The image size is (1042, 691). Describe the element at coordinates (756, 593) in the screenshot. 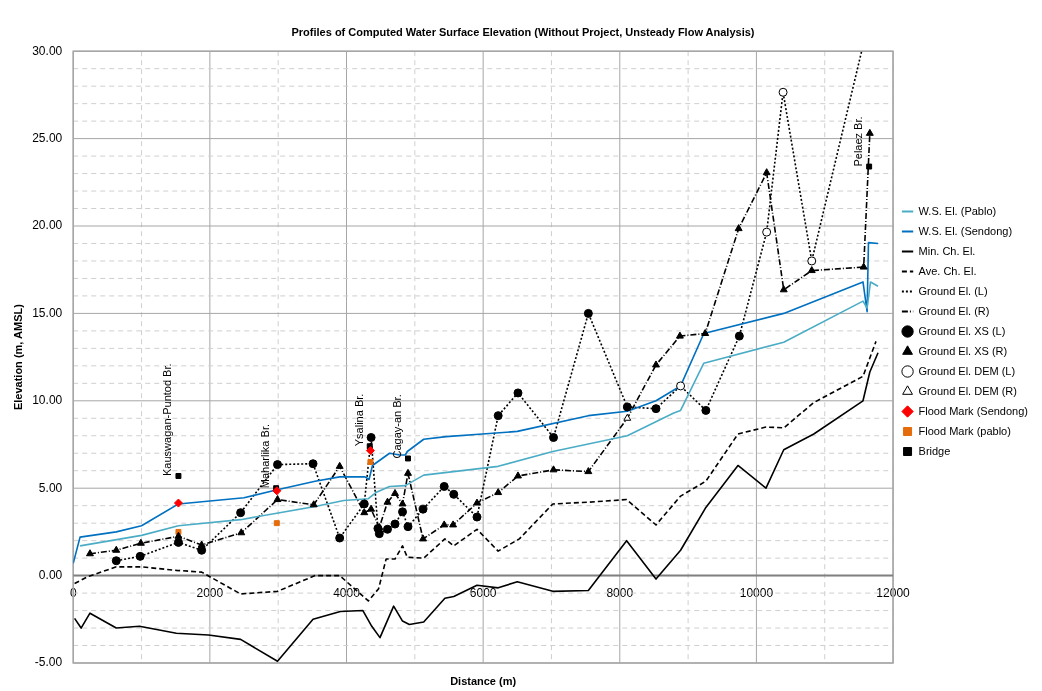

I see `x-tick-label: 10000` at that location.